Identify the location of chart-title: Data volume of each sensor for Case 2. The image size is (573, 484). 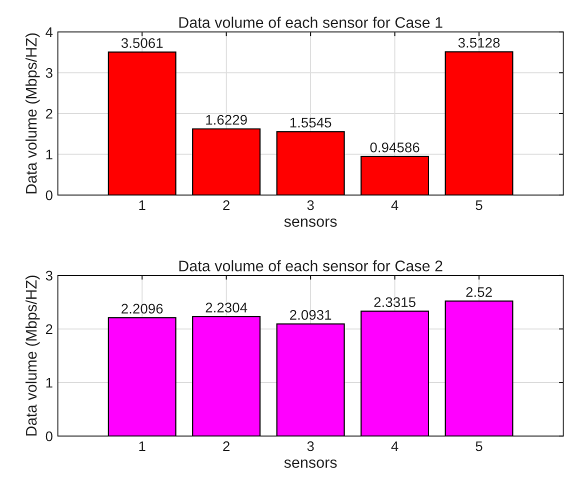
(310, 266).